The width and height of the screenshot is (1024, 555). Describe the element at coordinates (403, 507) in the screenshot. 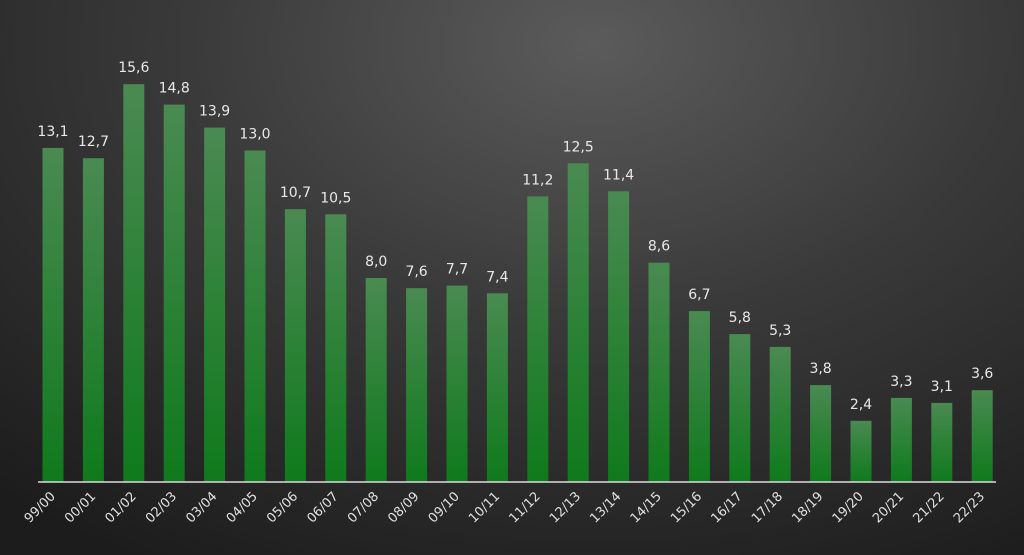

I see `x-tick-label: 08/09` at that location.